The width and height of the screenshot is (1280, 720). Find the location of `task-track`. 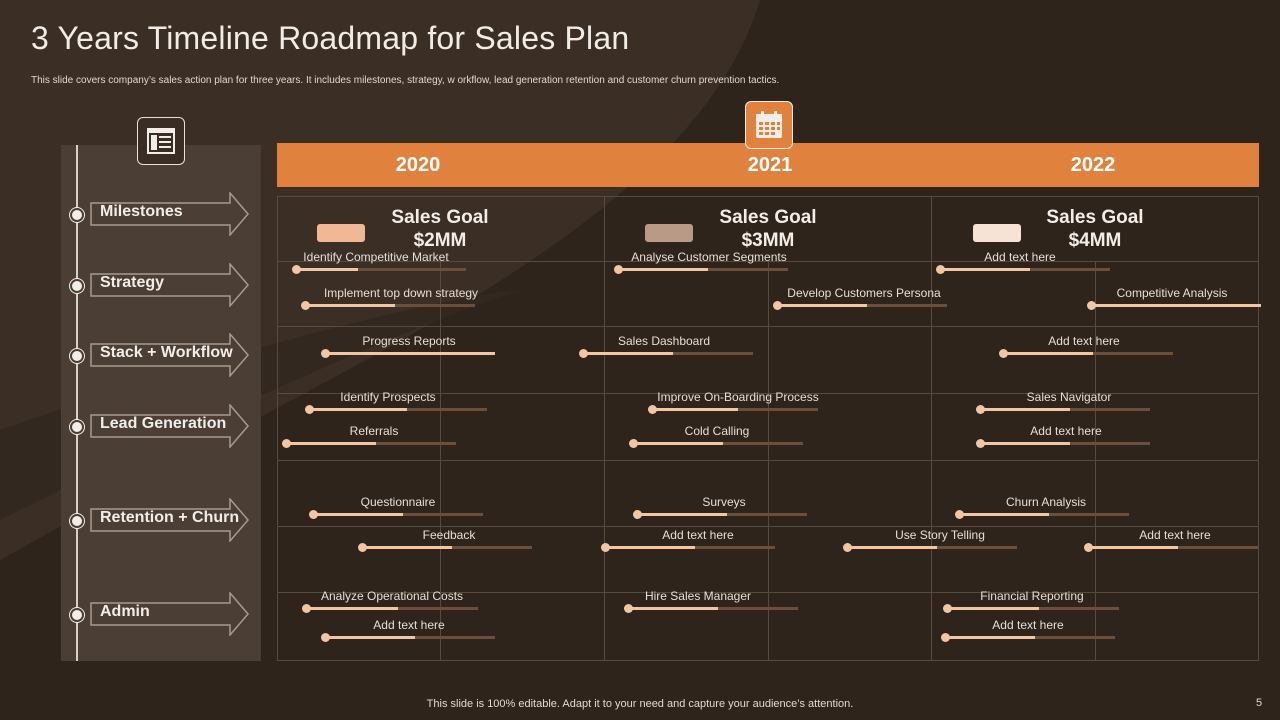

task-track is located at coordinates (381, 269).